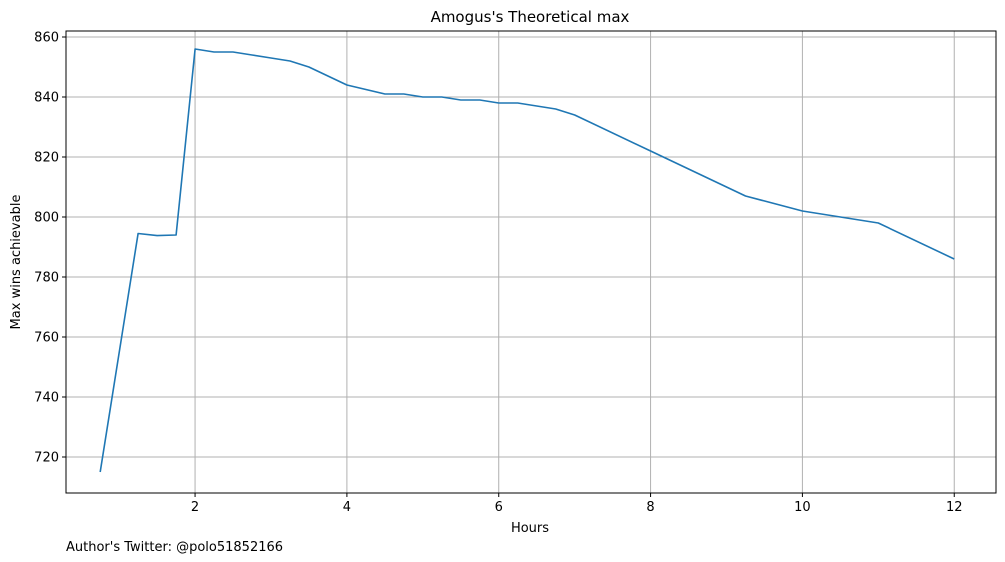 Image resolution: width=1005 pixels, height=562 pixels. Describe the element at coordinates (650, 507) in the screenshot. I see `x-tick-label: 8` at that location.